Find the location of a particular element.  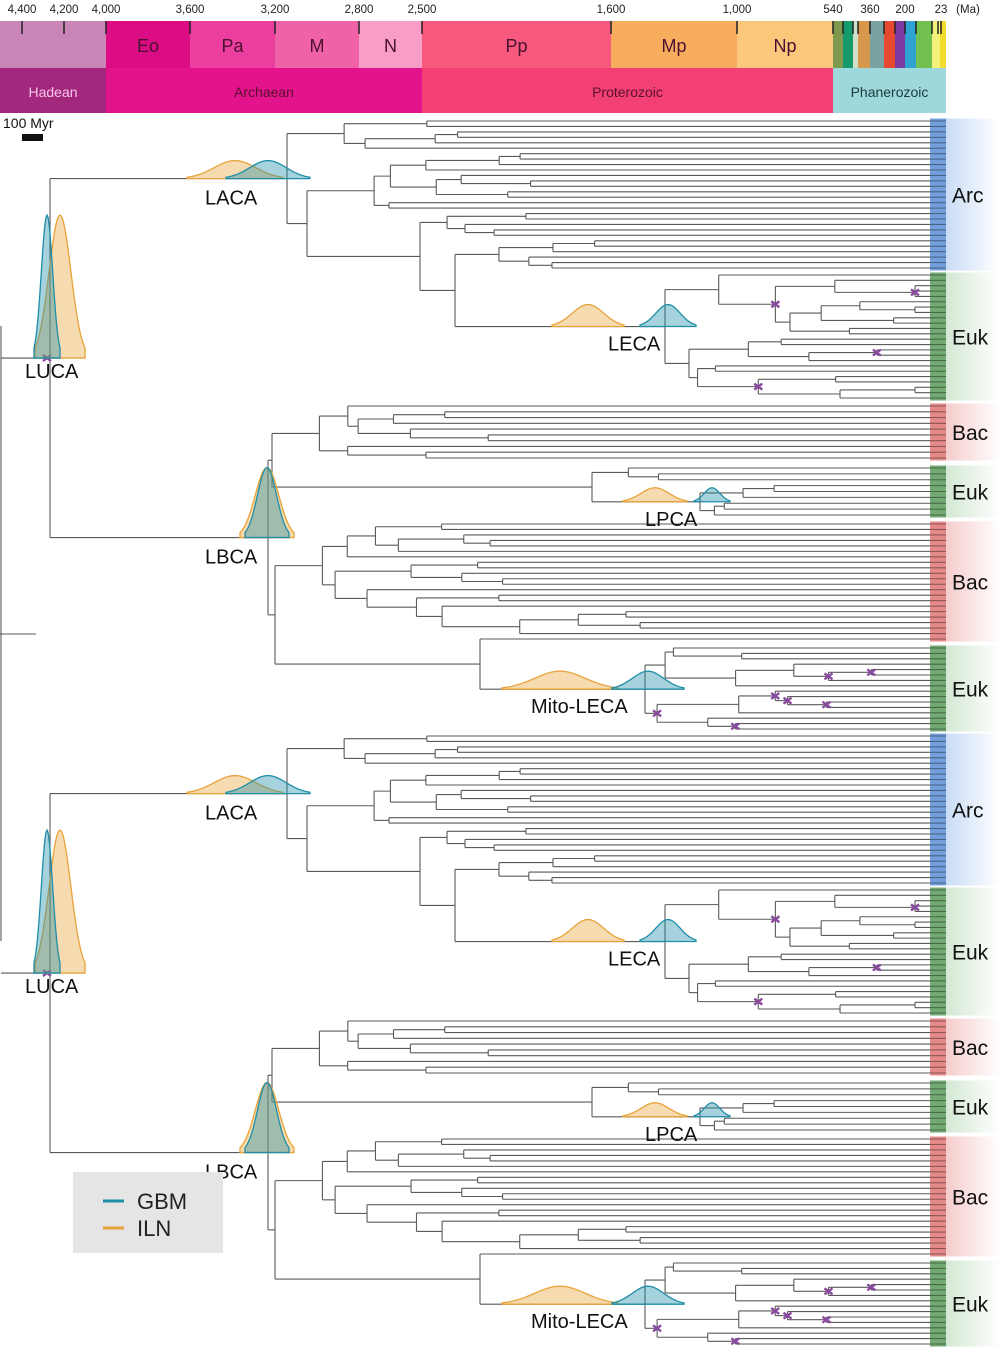

legend-box is located at coordinates (148, 1212).